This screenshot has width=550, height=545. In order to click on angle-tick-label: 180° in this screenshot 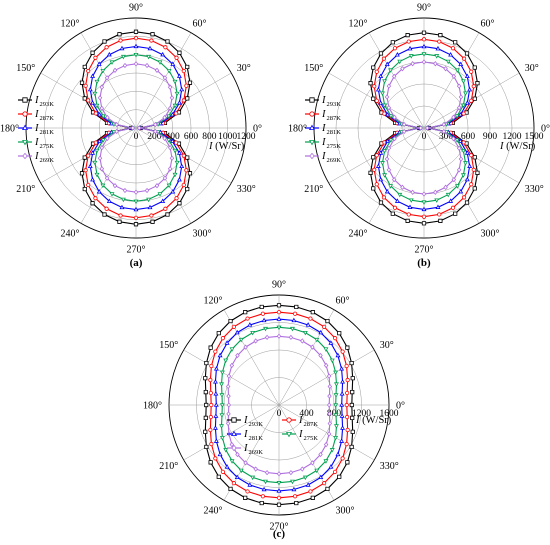, I will do `click(152, 406)`.